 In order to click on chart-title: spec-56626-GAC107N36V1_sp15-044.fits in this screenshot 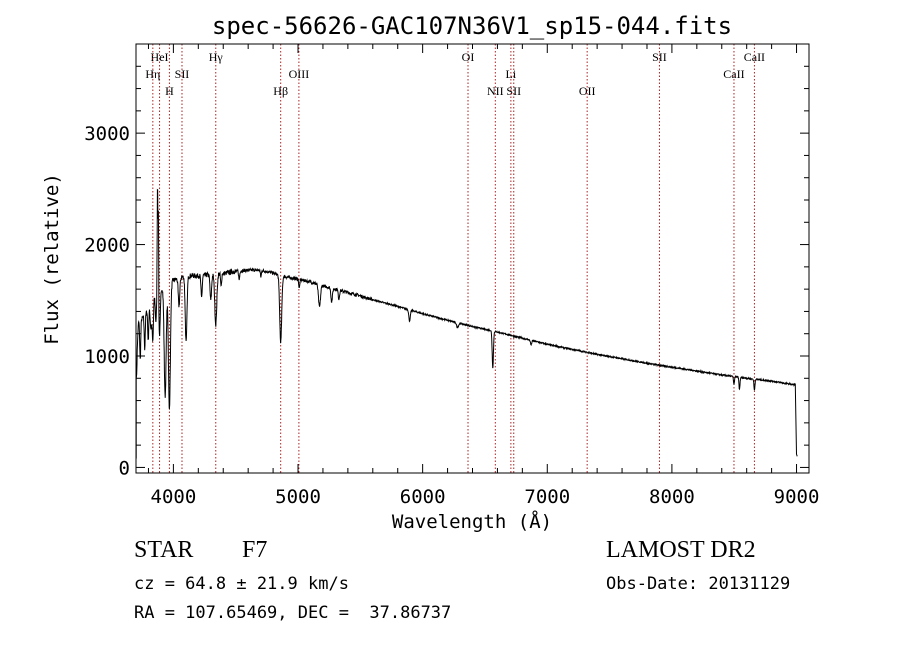, I will do `click(472, 26)`.